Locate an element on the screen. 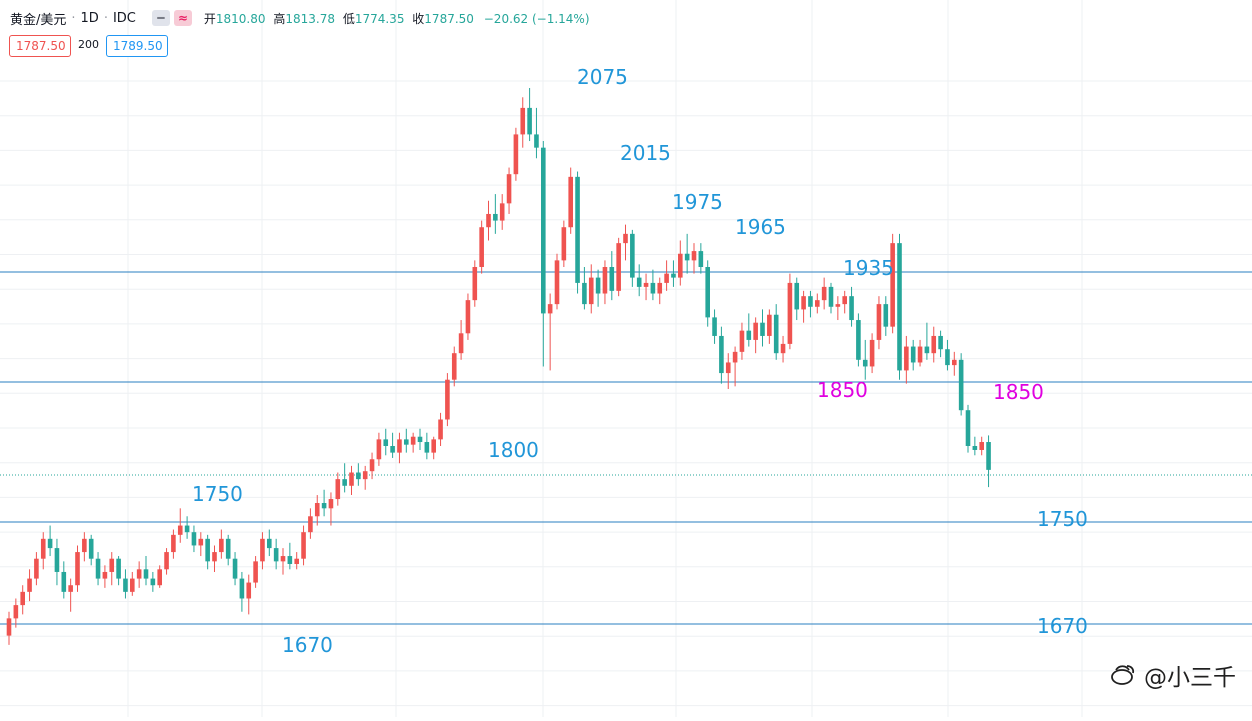  low-value: 1774.35 is located at coordinates (379, 18).